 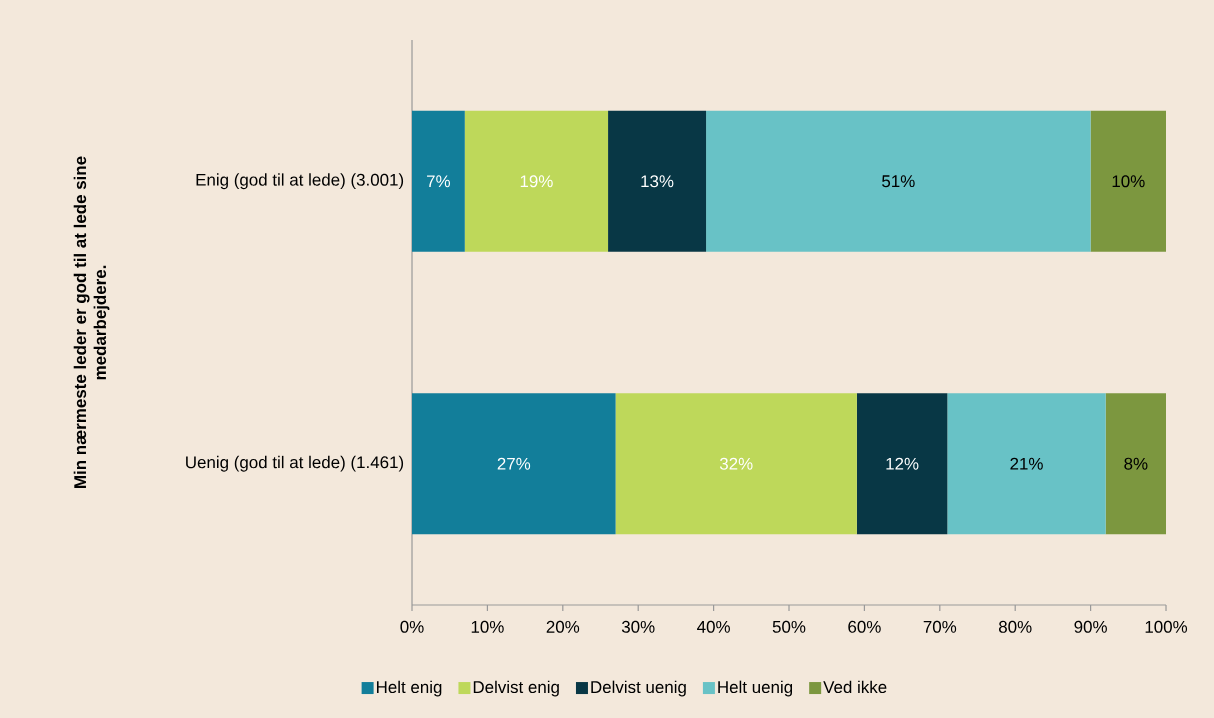 What do you see at coordinates (855, 687) in the screenshot?
I see `legend-label: Ved ikke` at bounding box center [855, 687].